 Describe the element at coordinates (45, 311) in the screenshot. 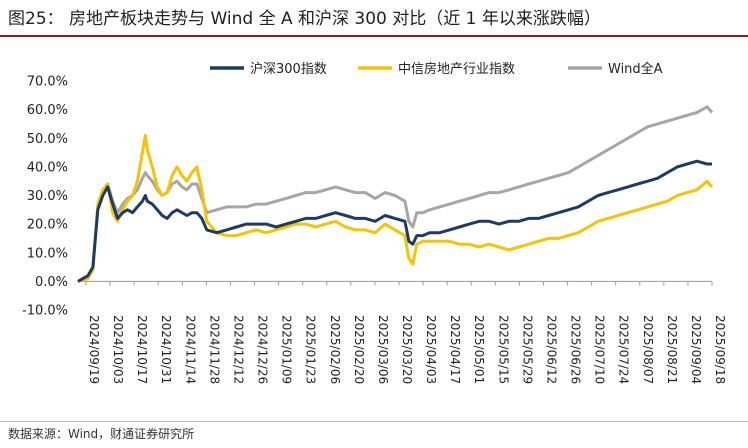

I see `y-tick-label: -10.0%` at that location.